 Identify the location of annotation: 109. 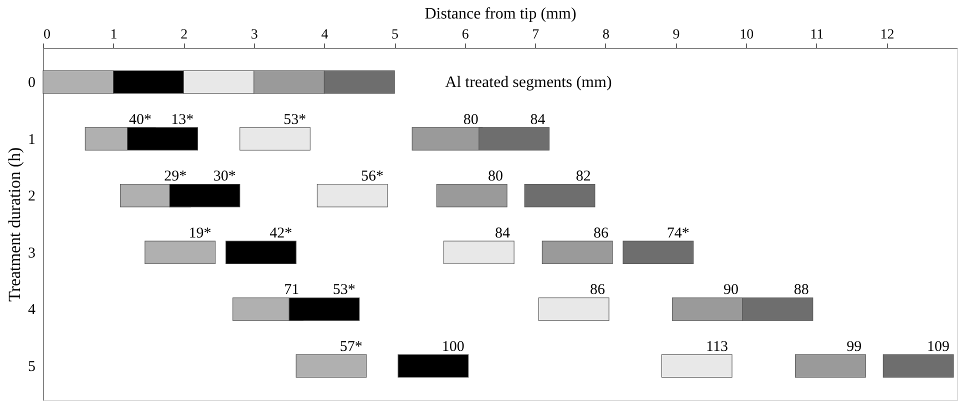
(938, 346).